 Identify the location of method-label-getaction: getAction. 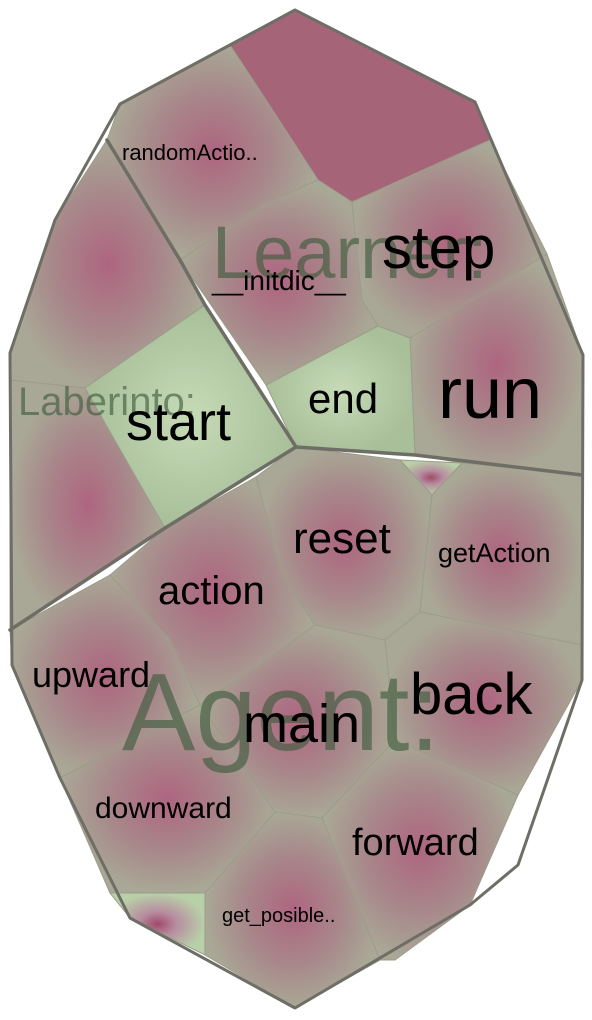
(494, 553).